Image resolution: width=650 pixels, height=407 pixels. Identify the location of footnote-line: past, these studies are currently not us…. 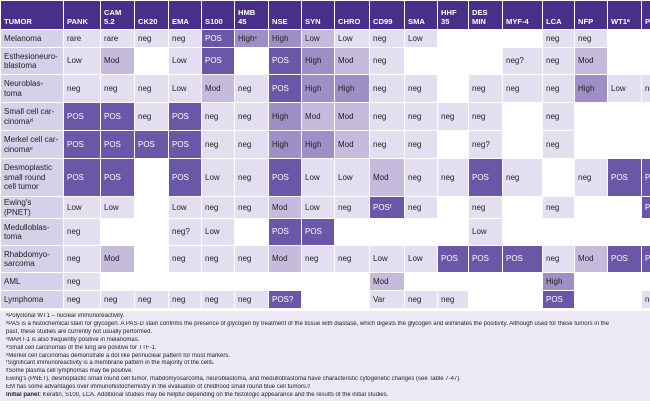
(79, 331).